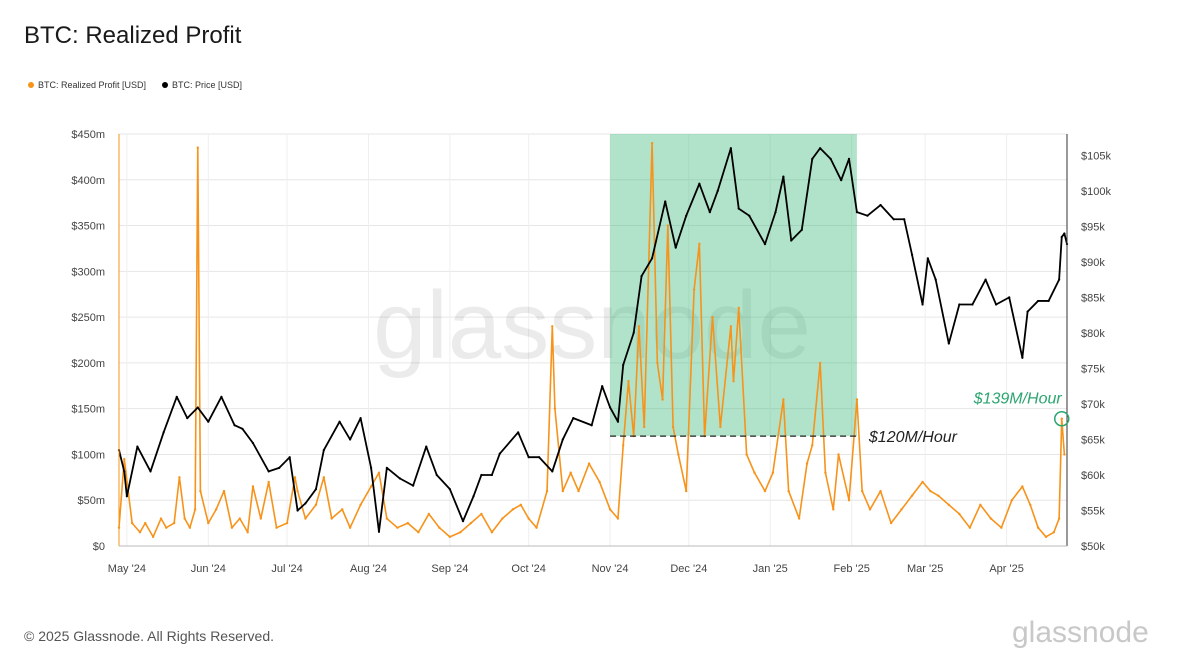 The width and height of the screenshot is (1181, 663). What do you see at coordinates (528, 569) in the screenshot?
I see `x-tick-label: Oct '24` at bounding box center [528, 569].